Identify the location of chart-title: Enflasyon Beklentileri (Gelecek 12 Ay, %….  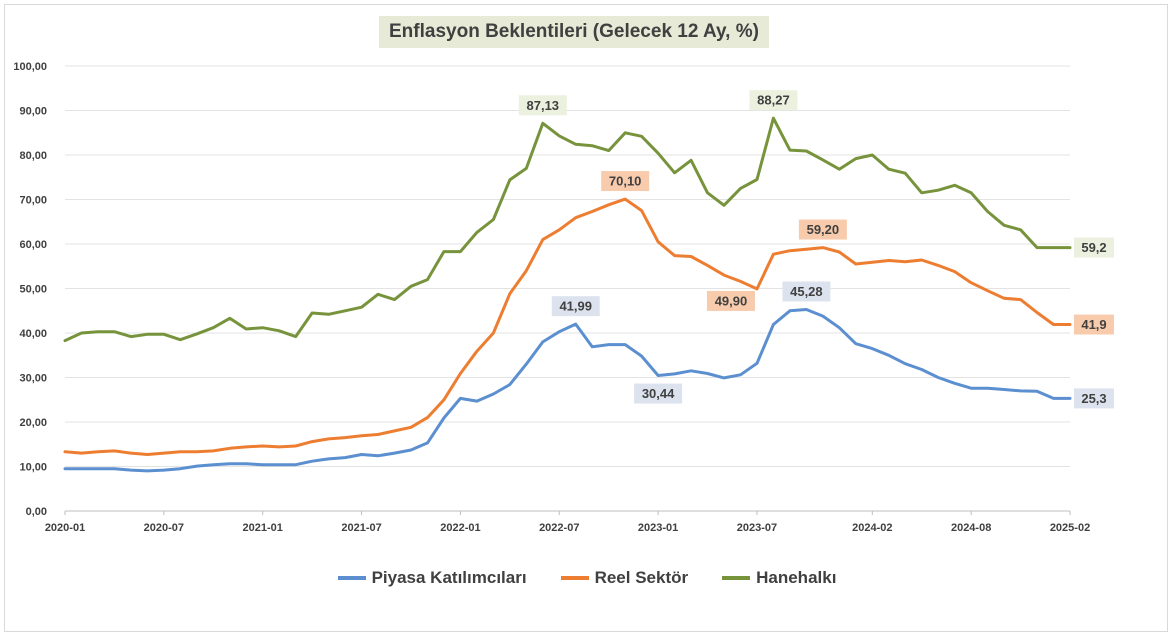
(574, 32).